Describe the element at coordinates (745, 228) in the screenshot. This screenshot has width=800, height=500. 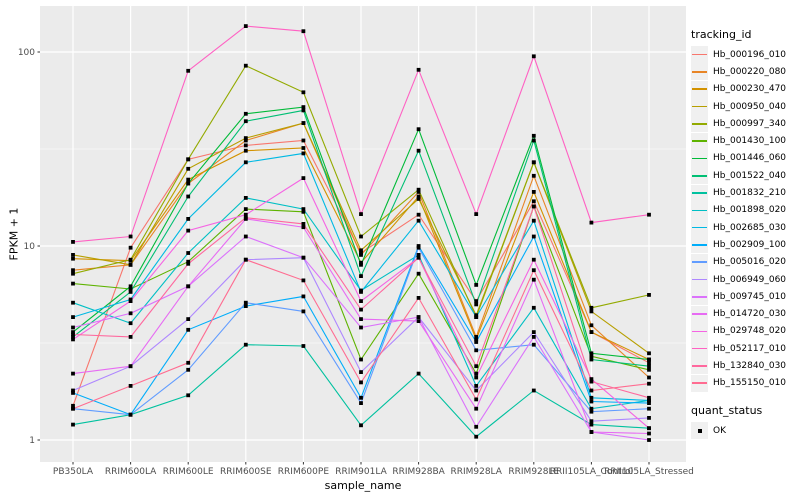
I see `legend-item: Hb_002685_030` at that location.